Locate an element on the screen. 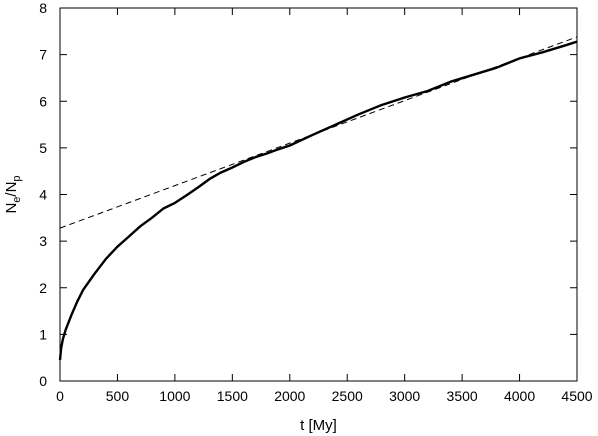 The width and height of the screenshot is (598, 436). y-tick-label: 0 is located at coordinates (43, 381).